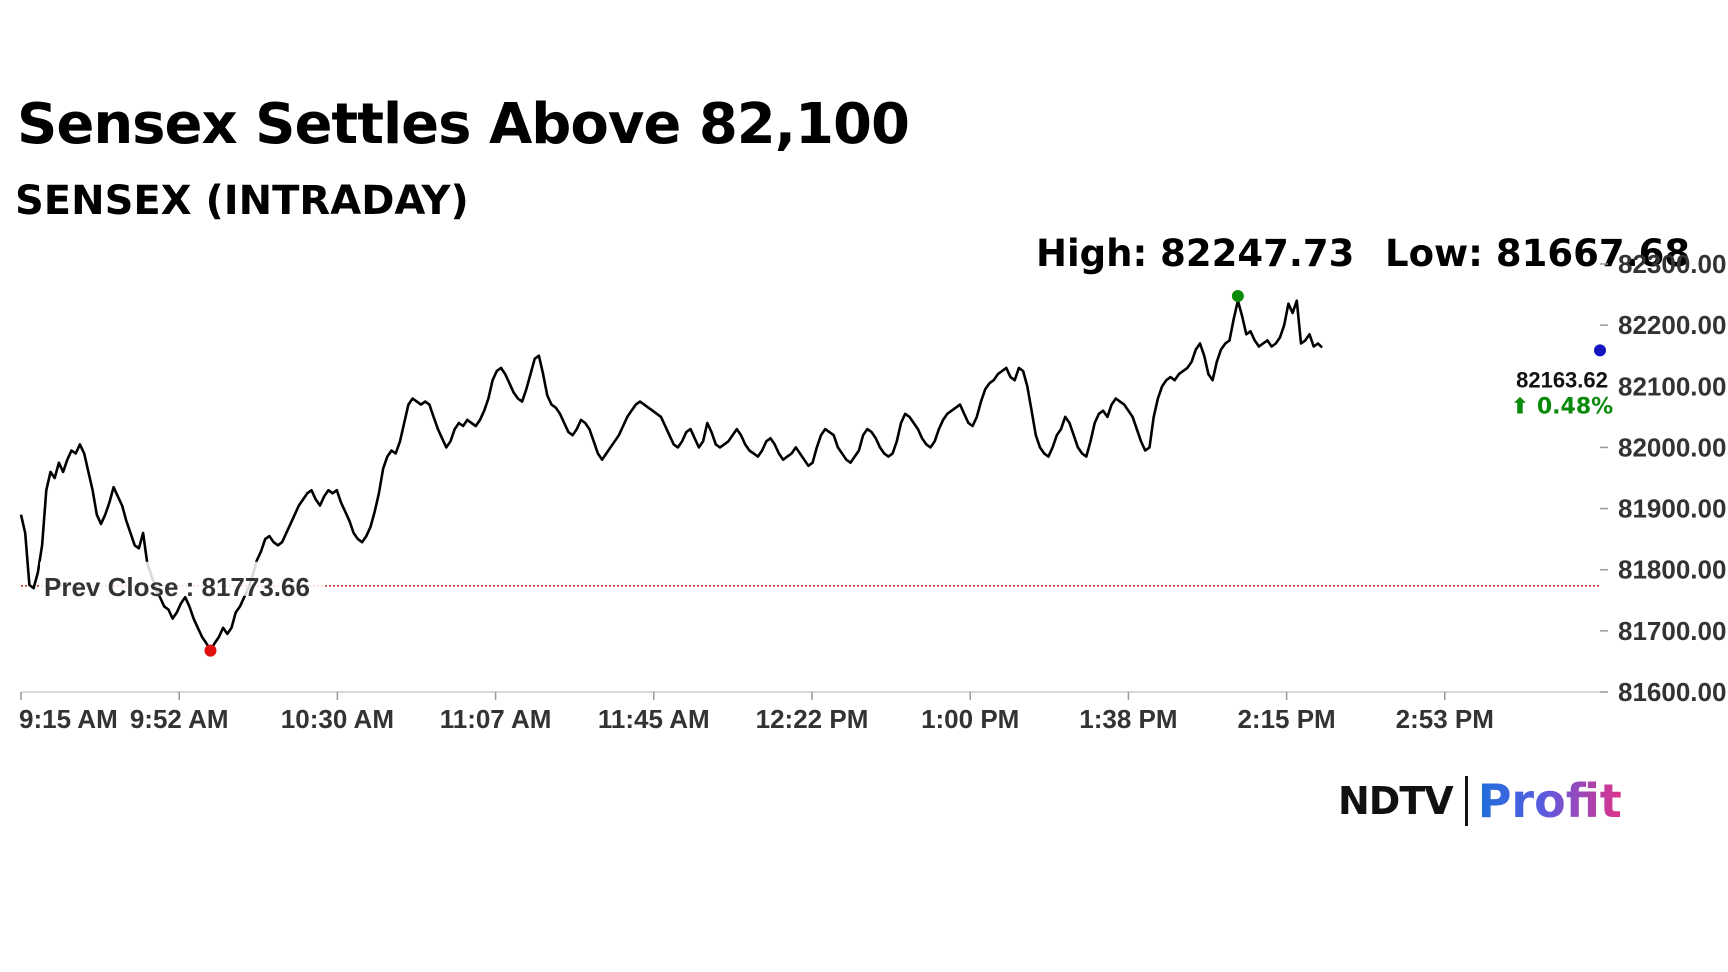  Describe the element at coordinates (1672, 325) in the screenshot. I see `y-tick-label: 82200.00` at that location.